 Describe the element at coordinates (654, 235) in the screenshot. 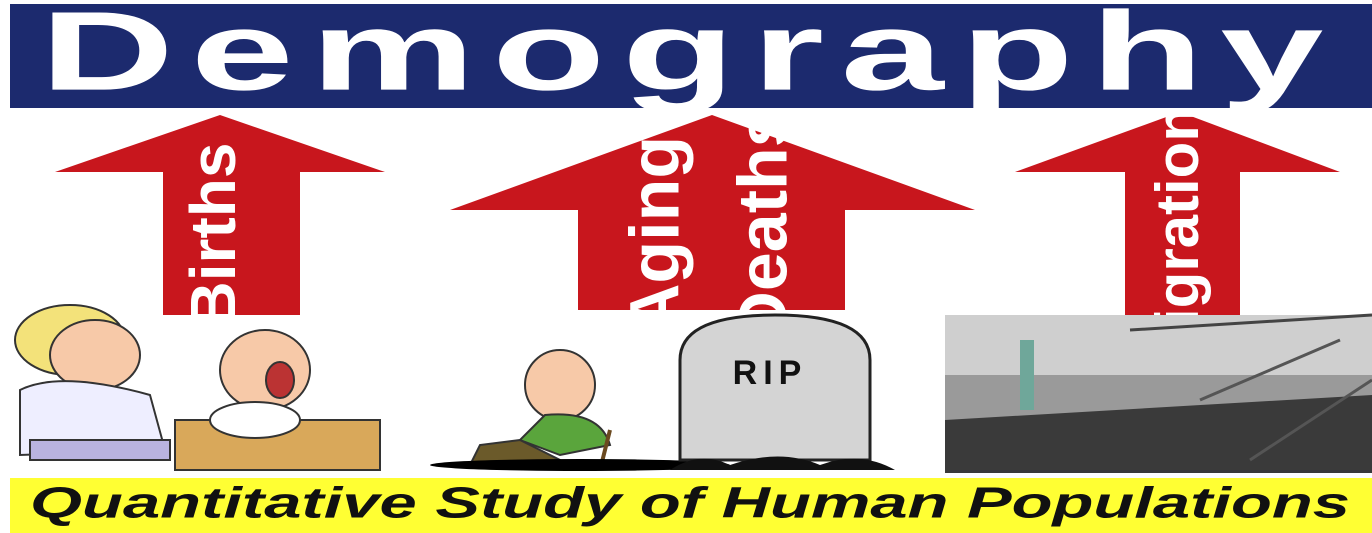

I see `arrow-label: Aging` at that location.